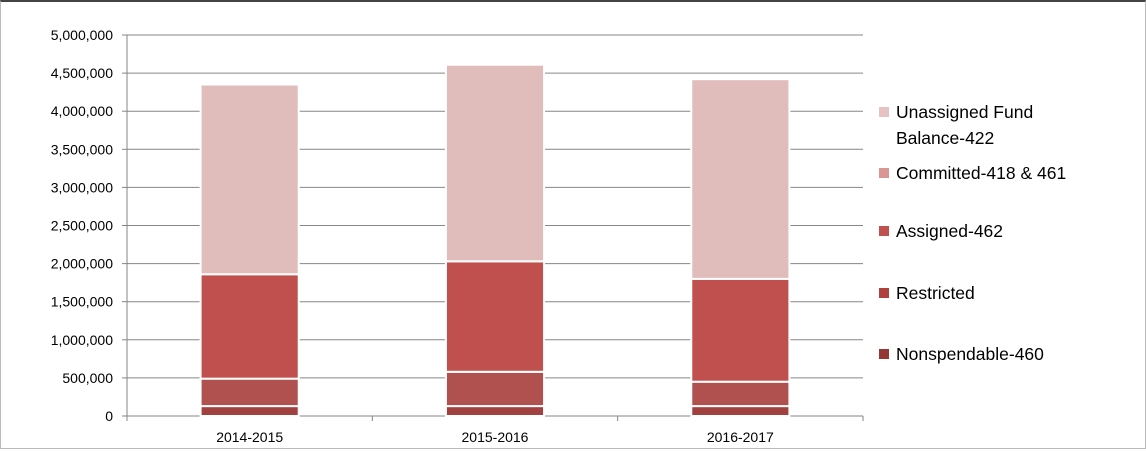 The image size is (1146, 451). I want to click on y-tick-label: 5,000,000, so click(82, 35).